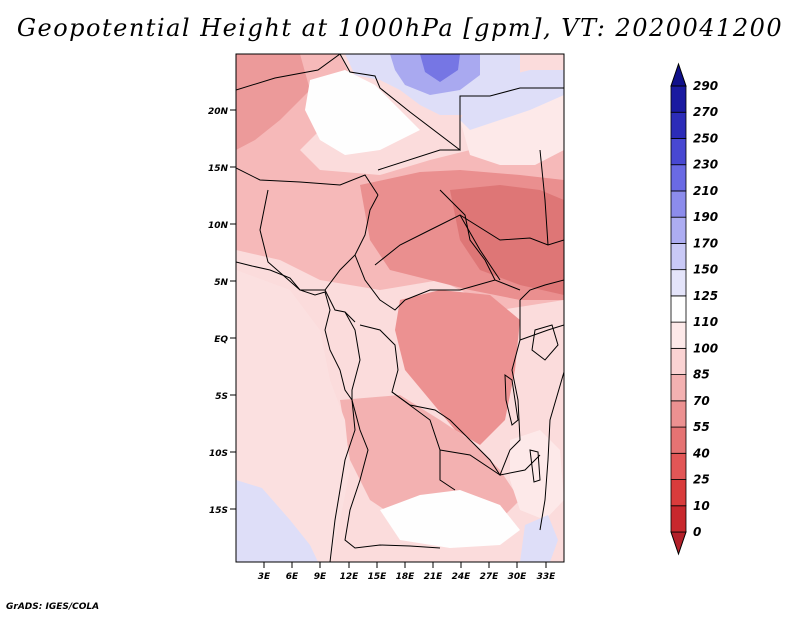  I want to click on colorbar-label: 0, so click(697, 532).